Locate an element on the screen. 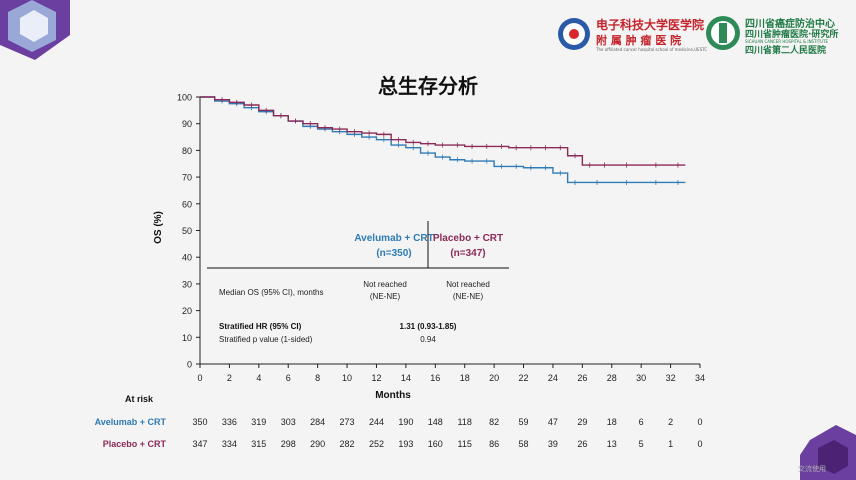  x-tick-label: 2 is located at coordinates (229, 378).